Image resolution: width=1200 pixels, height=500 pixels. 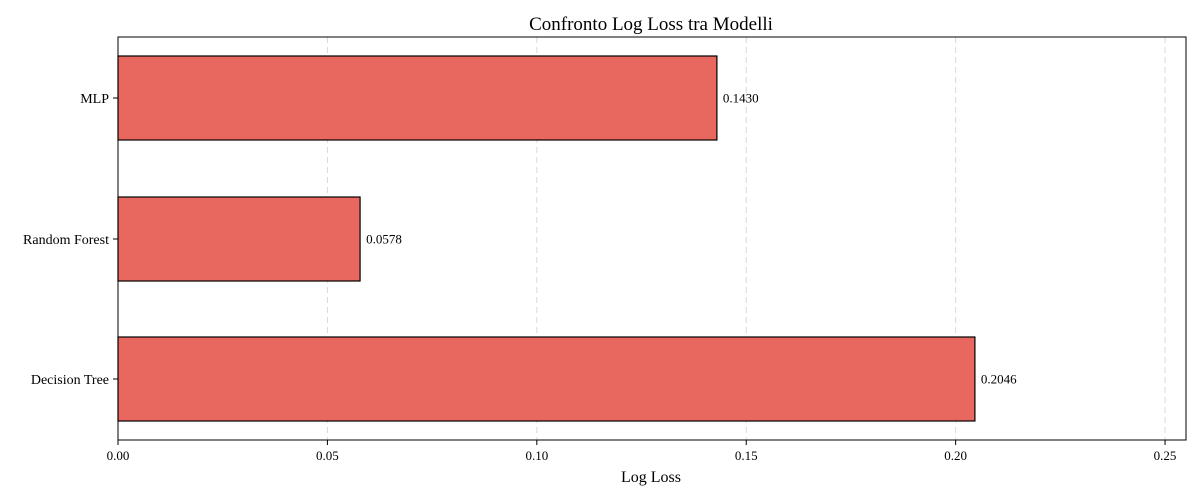 I want to click on data-label: 0.0578, so click(x=384, y=239).